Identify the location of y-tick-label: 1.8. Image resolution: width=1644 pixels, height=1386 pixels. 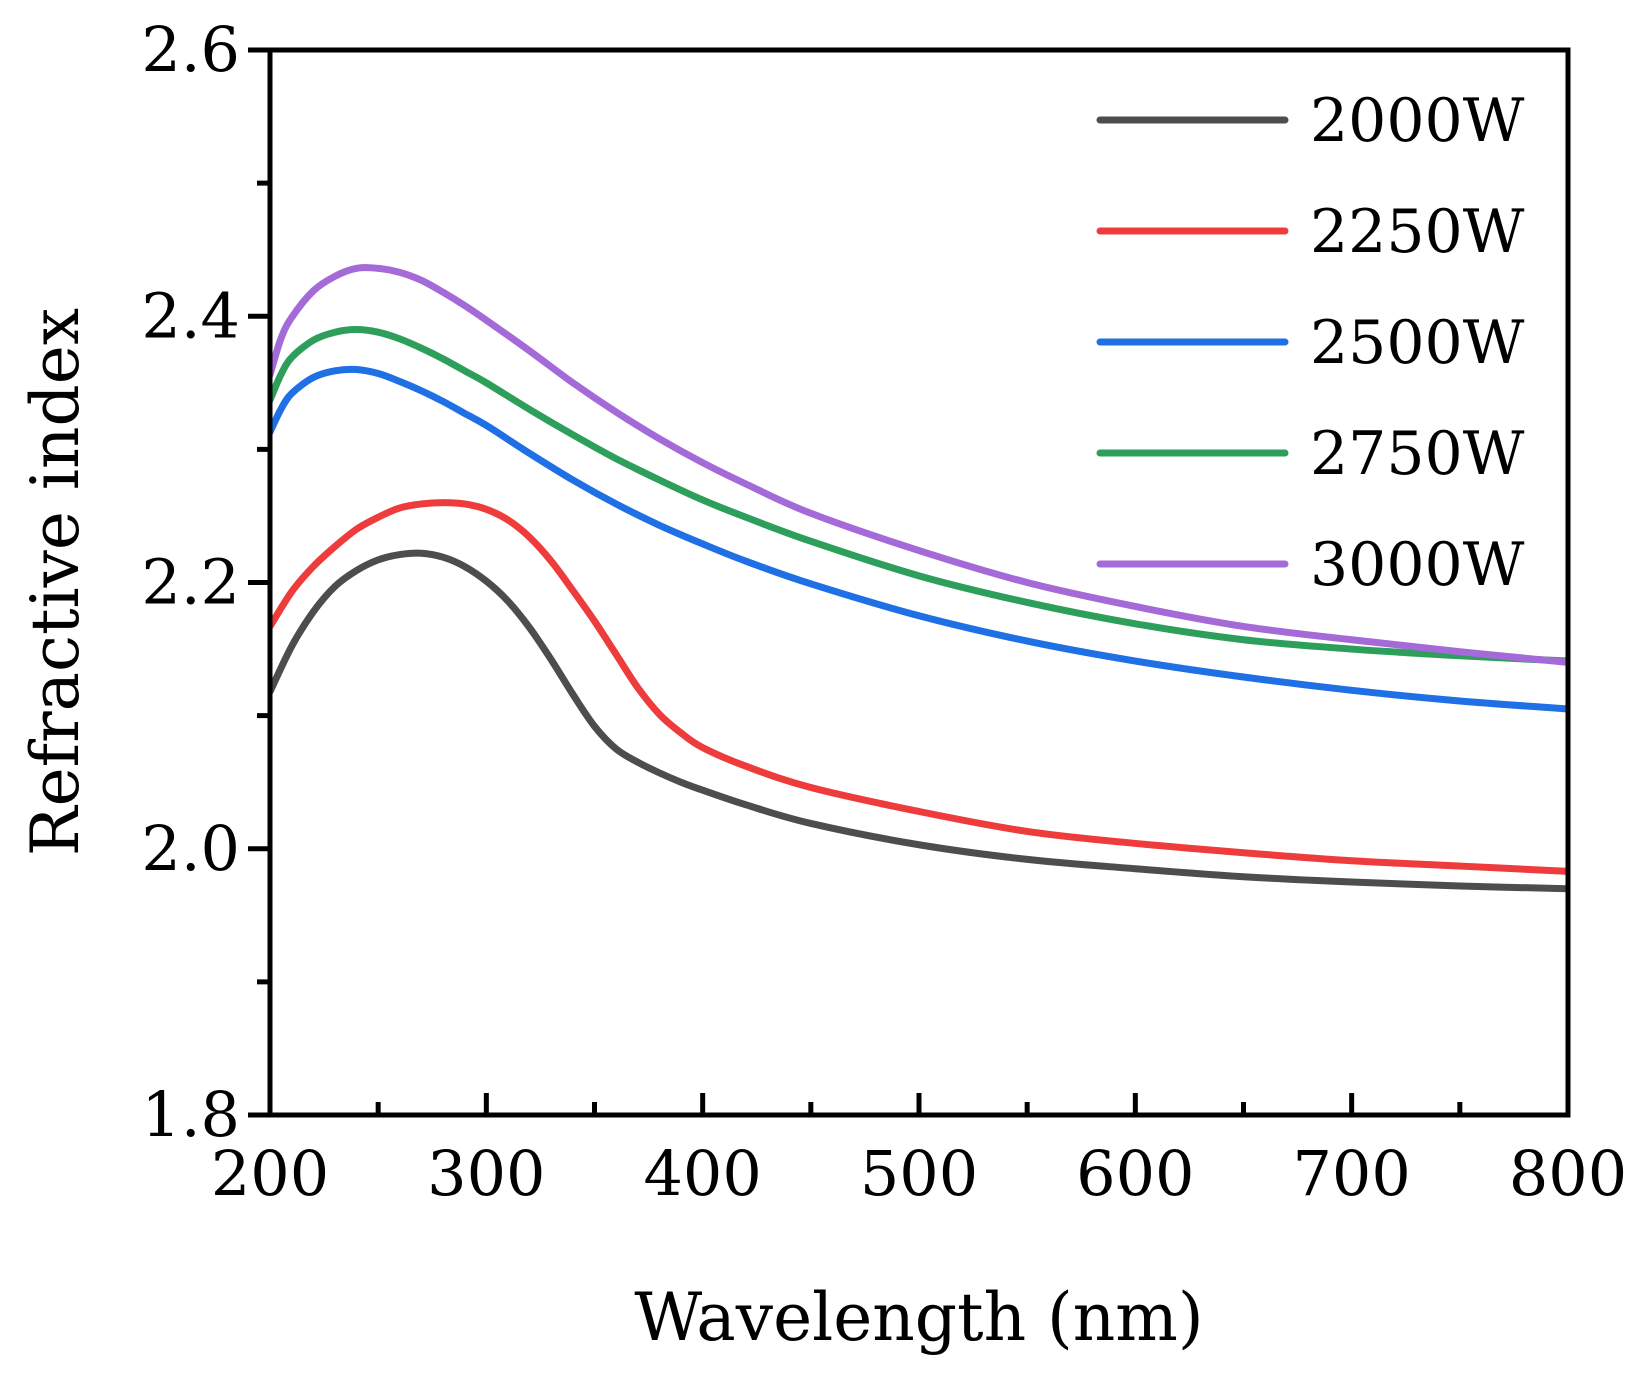
(190, 1114).